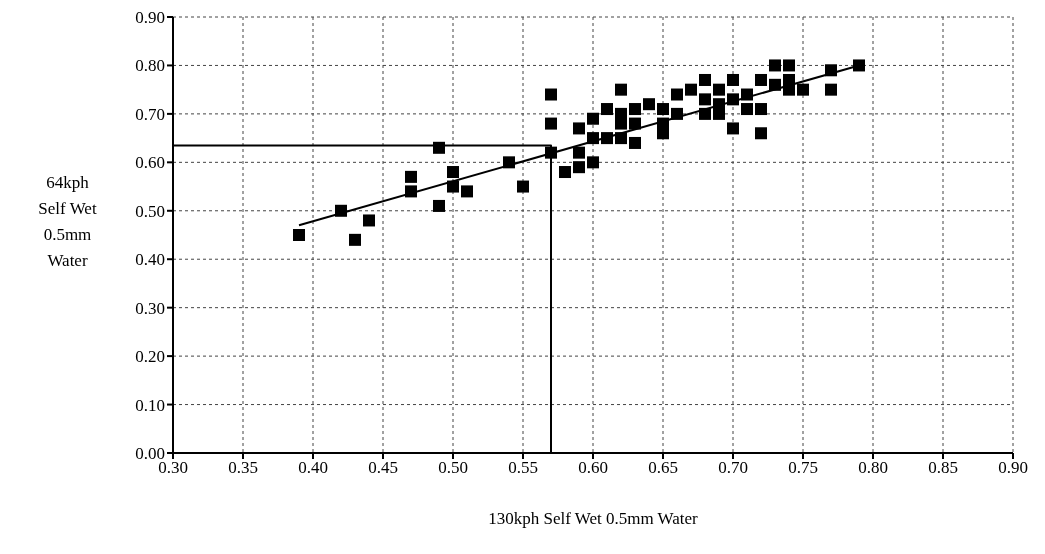  I want to click on y-tick-label: 0.90, so click(150, 18).